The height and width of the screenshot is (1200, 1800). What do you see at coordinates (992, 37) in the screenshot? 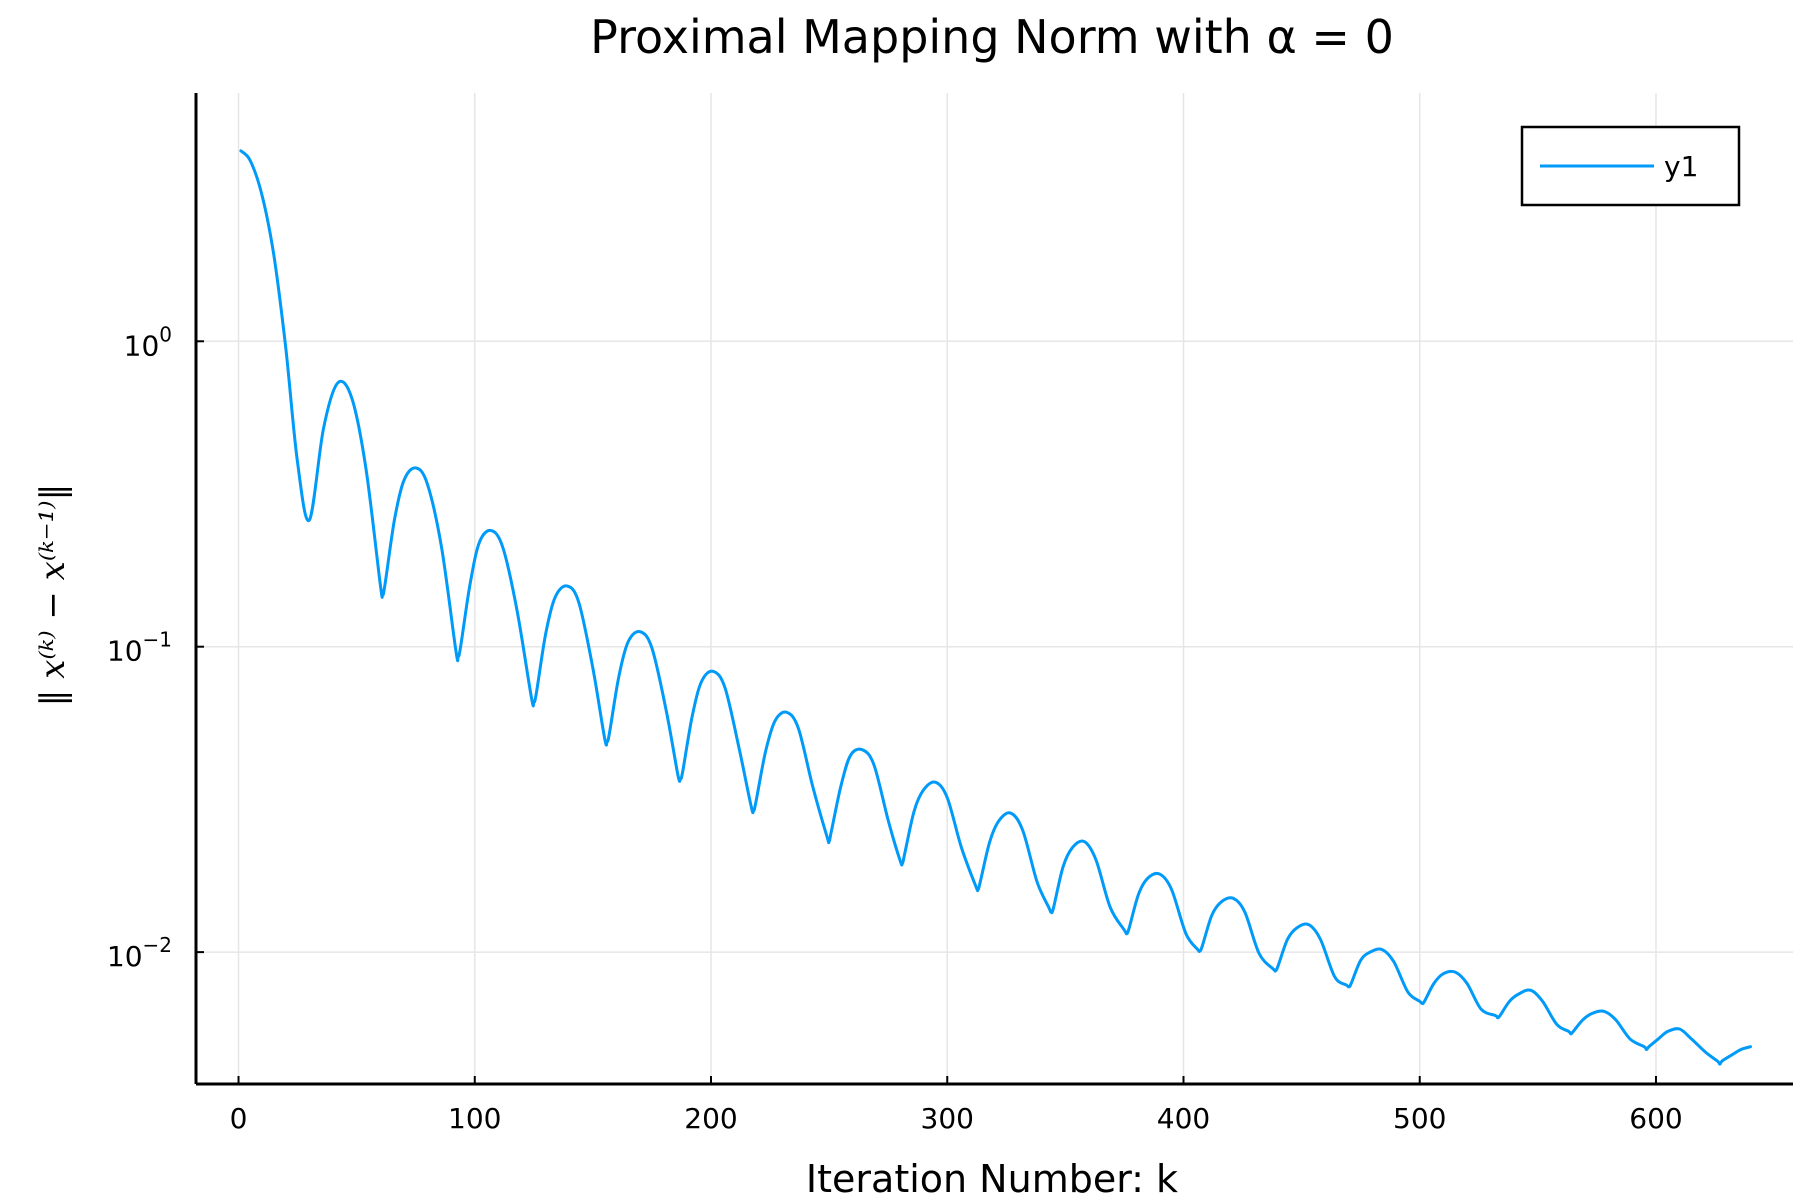
I see `chart-title: Proximal Mapping Norm with α = 0` at bounding box center [992, 37].